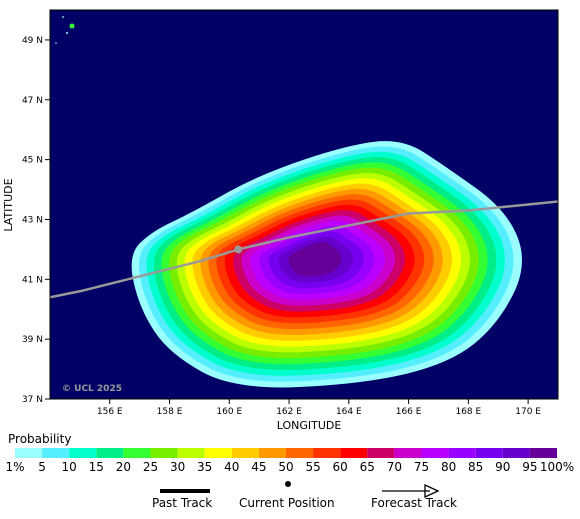 The image size is (580, 519). I want to click on legend-label: 45, so click(259, 467).